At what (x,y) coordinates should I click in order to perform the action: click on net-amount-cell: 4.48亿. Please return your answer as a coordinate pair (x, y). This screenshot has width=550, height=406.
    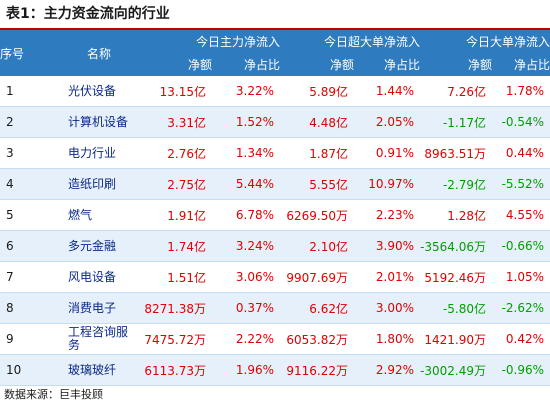
    Looking at the image, I should click on (329, 122).